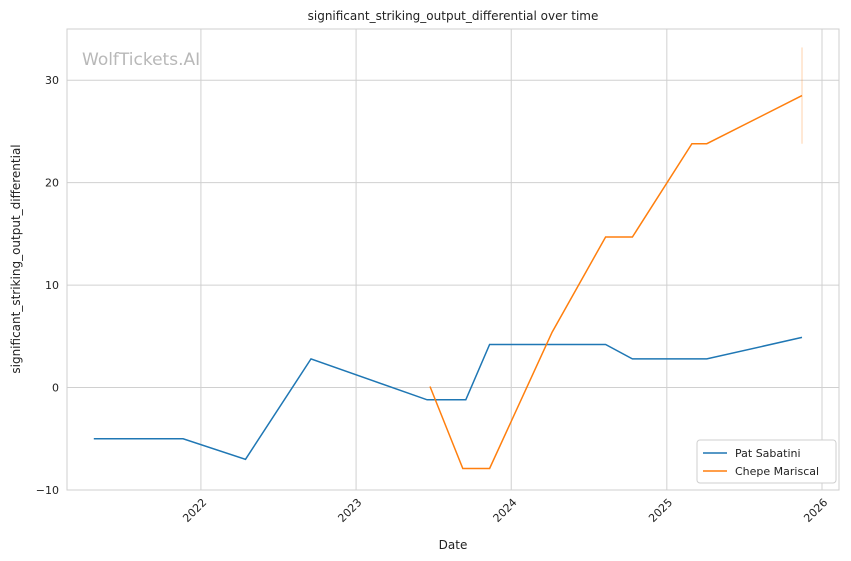 Image resolution: width=851 pixels, height=561 pixels. What do you see at coordinates (768, 453) in the screenshot?
I see `legend-entry: Pat Sabatini` at bounding box center [768, 453].